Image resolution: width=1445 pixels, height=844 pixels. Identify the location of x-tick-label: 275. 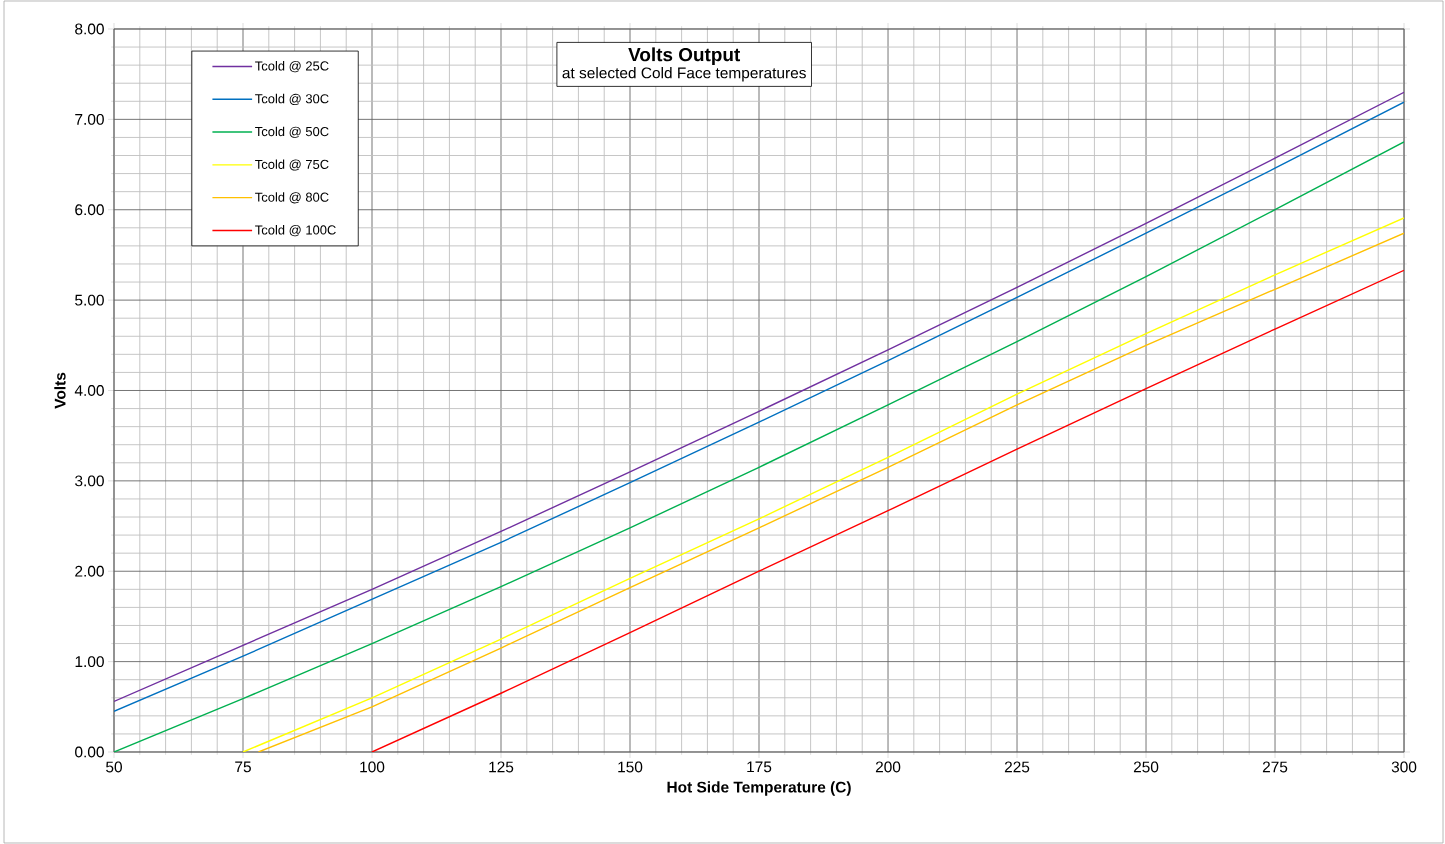
(1275, 767).